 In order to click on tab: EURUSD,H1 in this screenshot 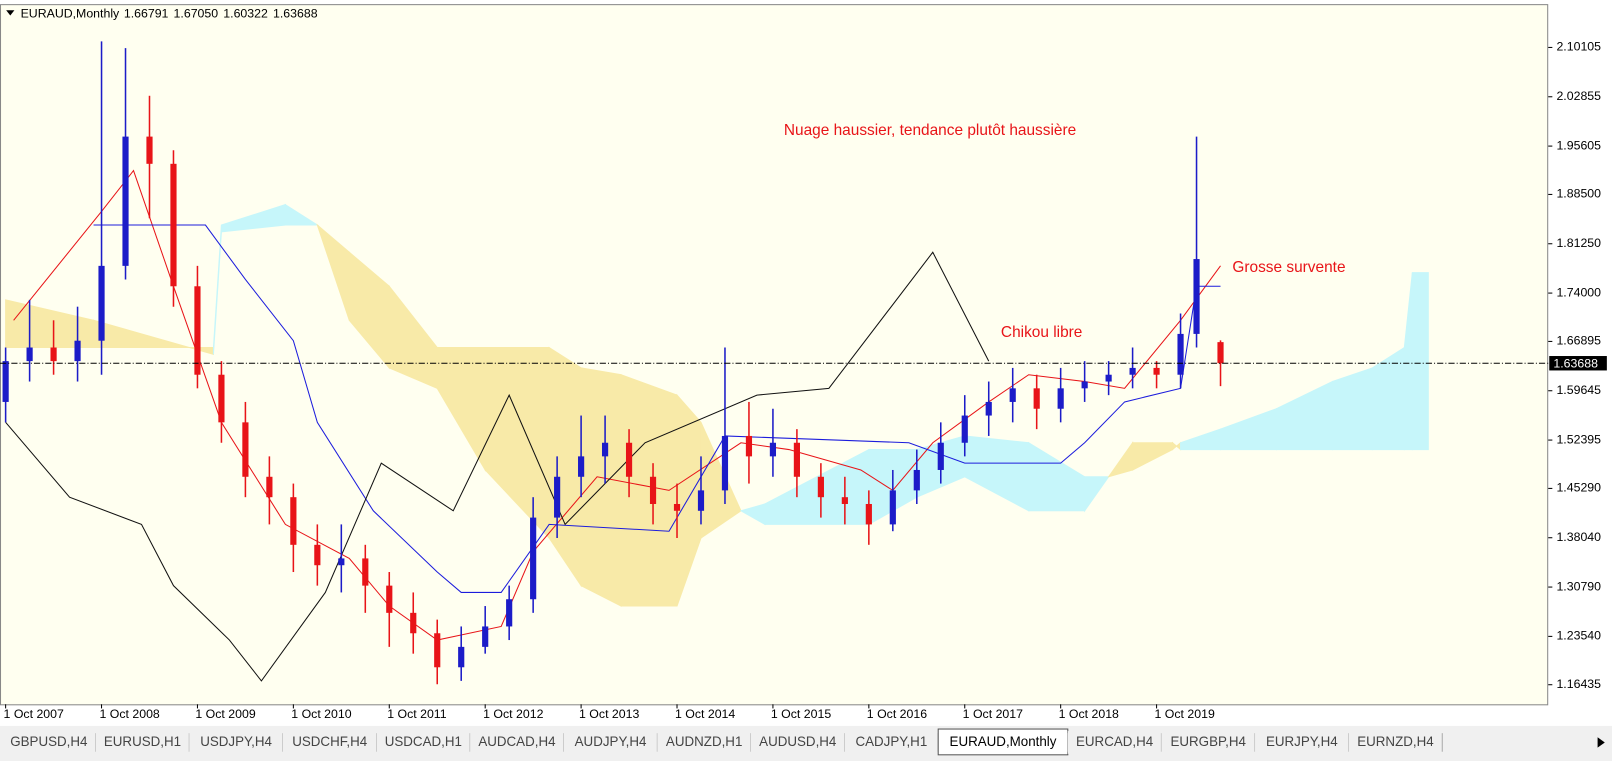, I will do `click(142, 742)`.